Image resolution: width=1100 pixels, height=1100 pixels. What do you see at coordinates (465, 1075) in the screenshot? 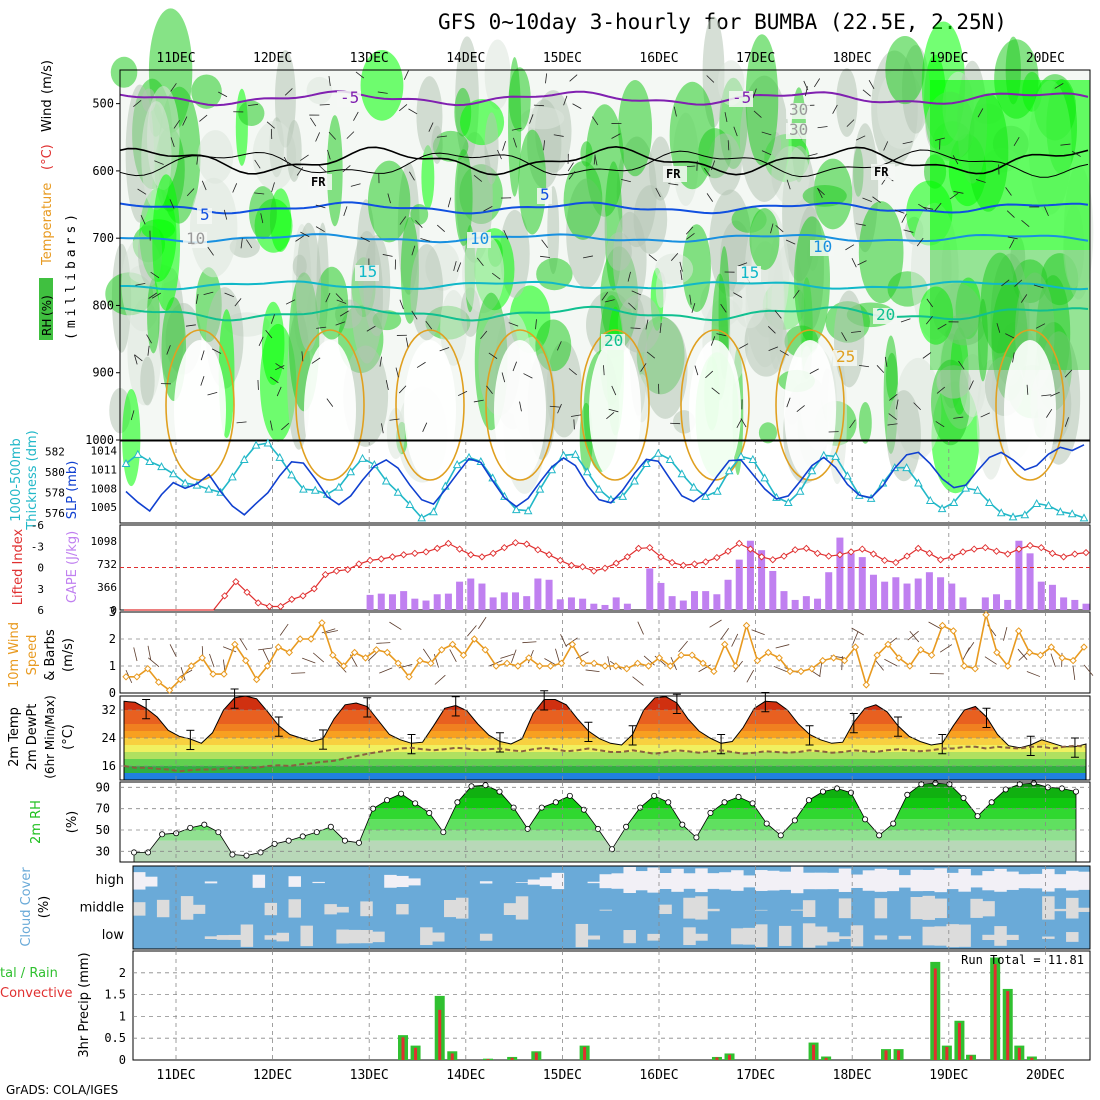
I see `x-tick-label-bottom: 14DEC` at bounding box center [465, 1075].